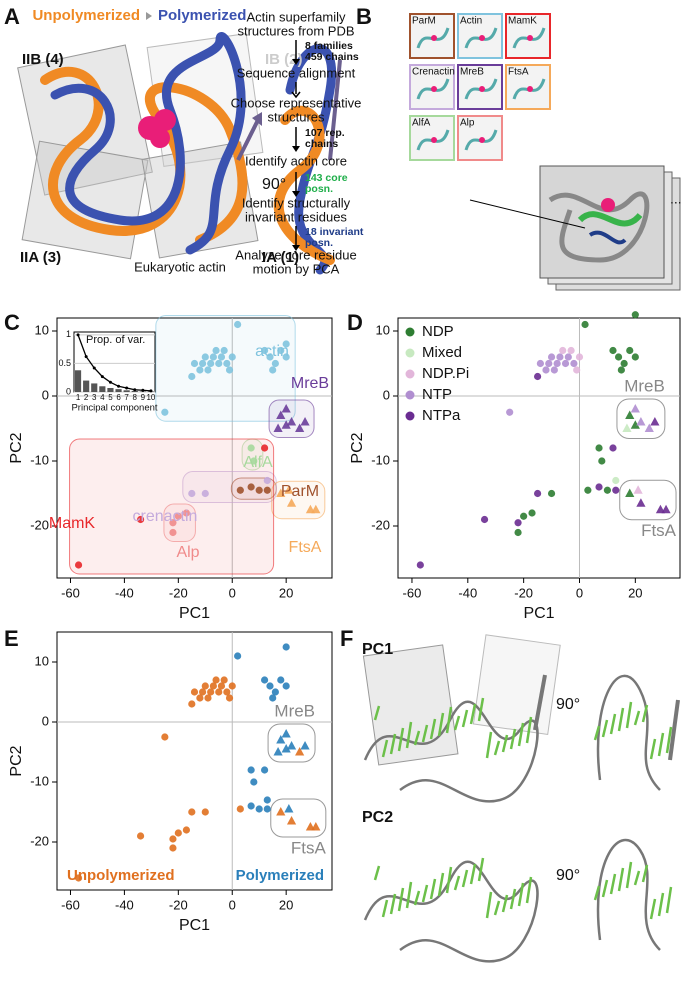 Image resolution: width=700 pixels, height=999 pixels. Describe the element at coordinates (480, 36) in the screenshot. I see `thumbnail` at that location.